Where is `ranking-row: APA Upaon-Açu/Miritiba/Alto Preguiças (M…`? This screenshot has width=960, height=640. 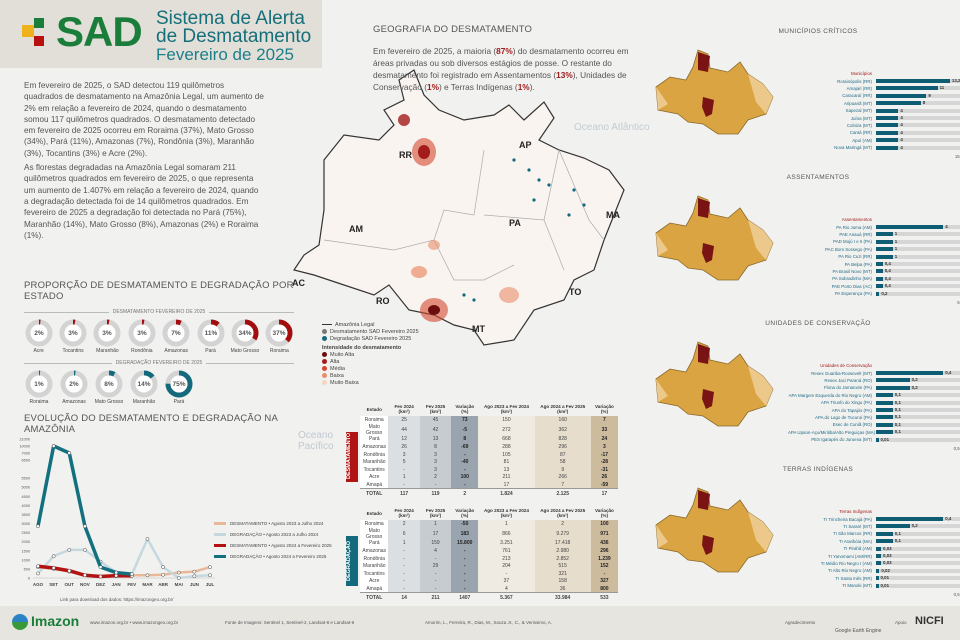 ranking-row: APA Upaon-Açu/Miritiba/Alto Preguiças (M… is located at coordinates (874, 432).